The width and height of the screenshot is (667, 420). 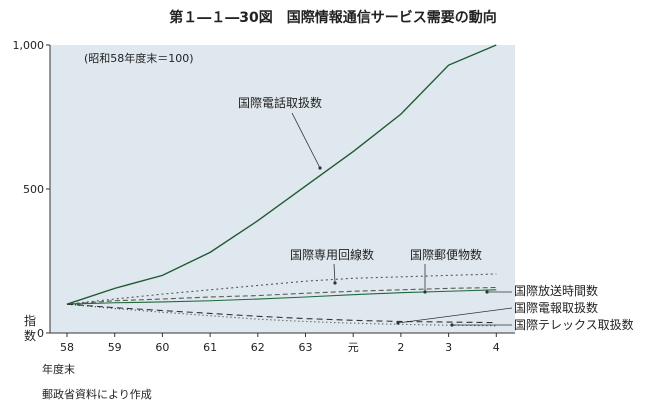 I want to click on series-label: 国際放送時間数, so click(x=556, y=290).